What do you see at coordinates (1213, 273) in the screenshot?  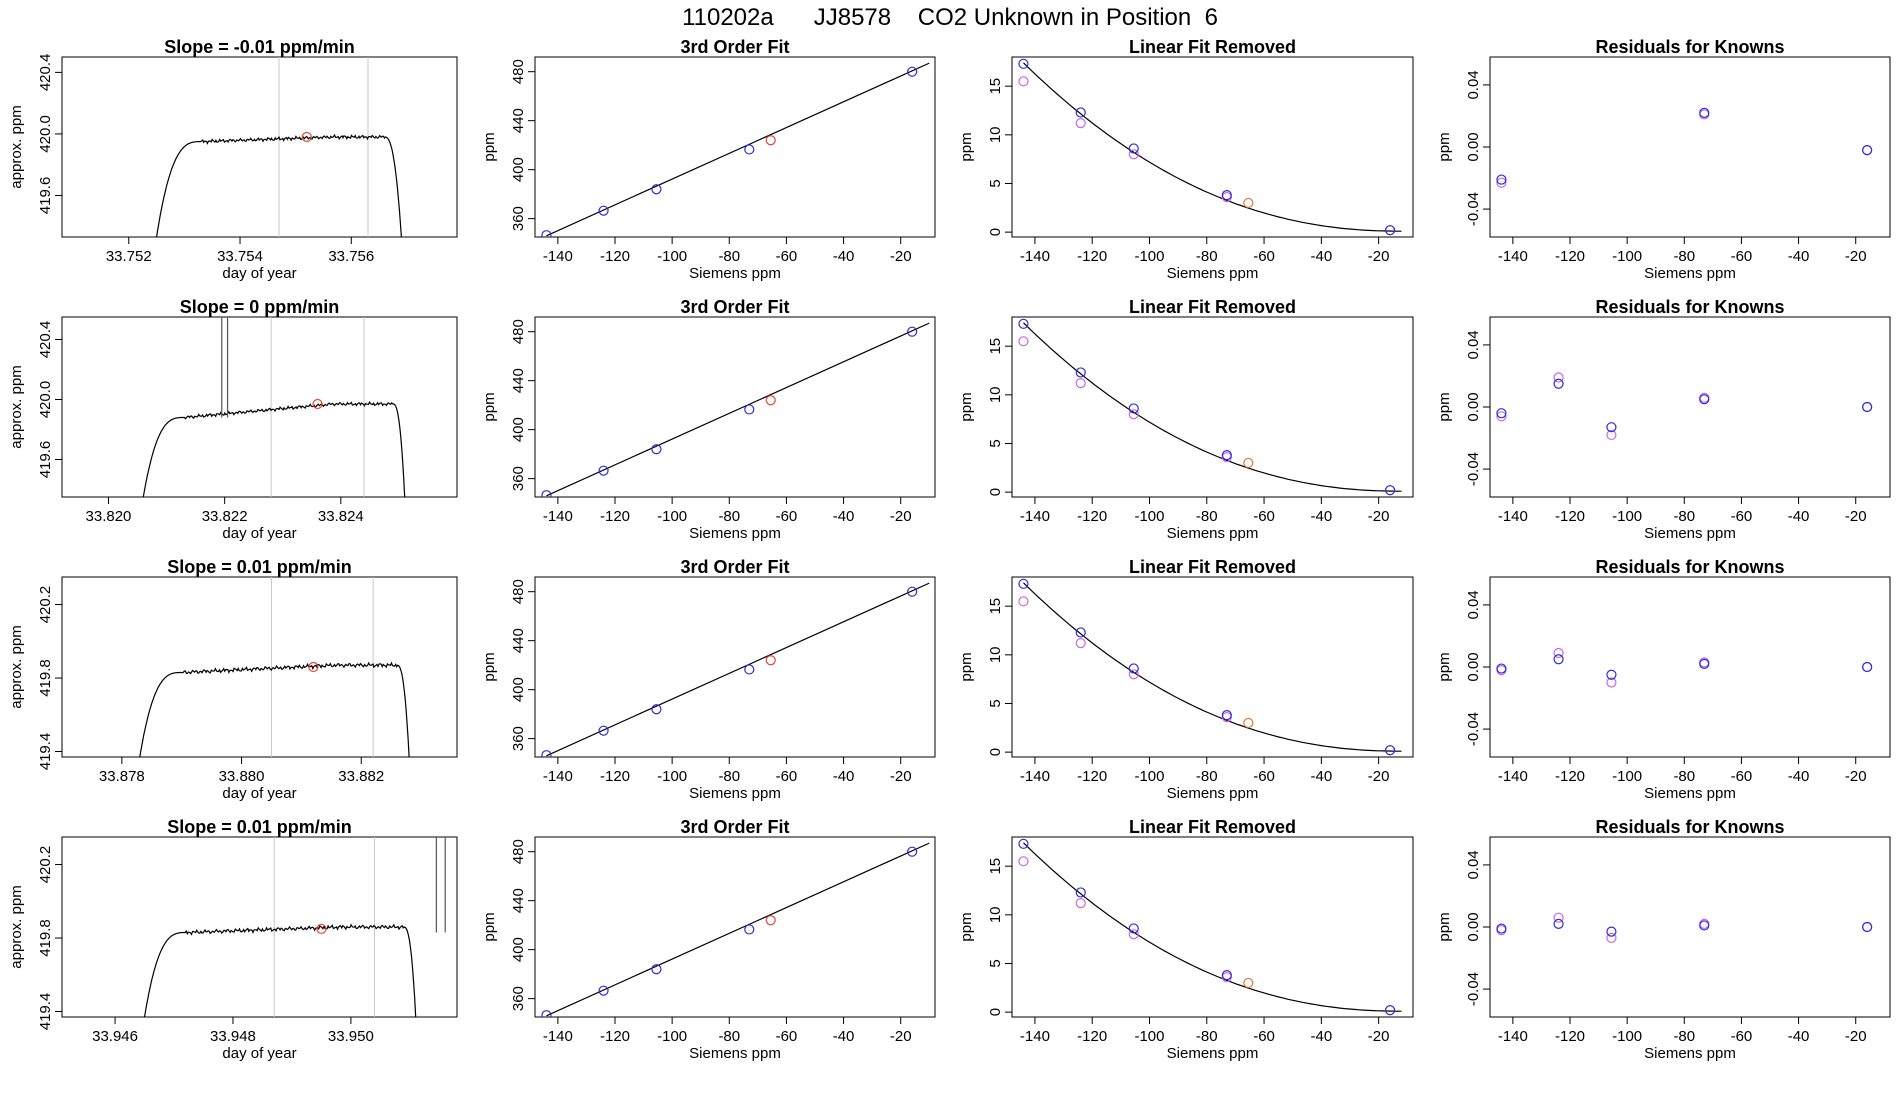 I see `lin-1-xlabel: Siemens ppm` at bounding box center [1213, 273].